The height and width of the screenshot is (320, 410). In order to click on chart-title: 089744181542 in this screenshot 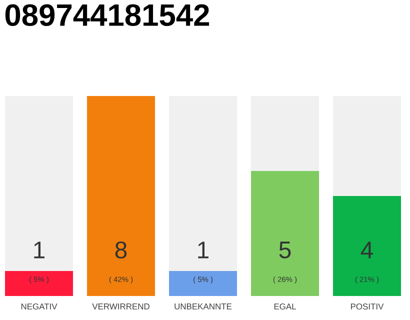, I will do `click(107, 15)`.